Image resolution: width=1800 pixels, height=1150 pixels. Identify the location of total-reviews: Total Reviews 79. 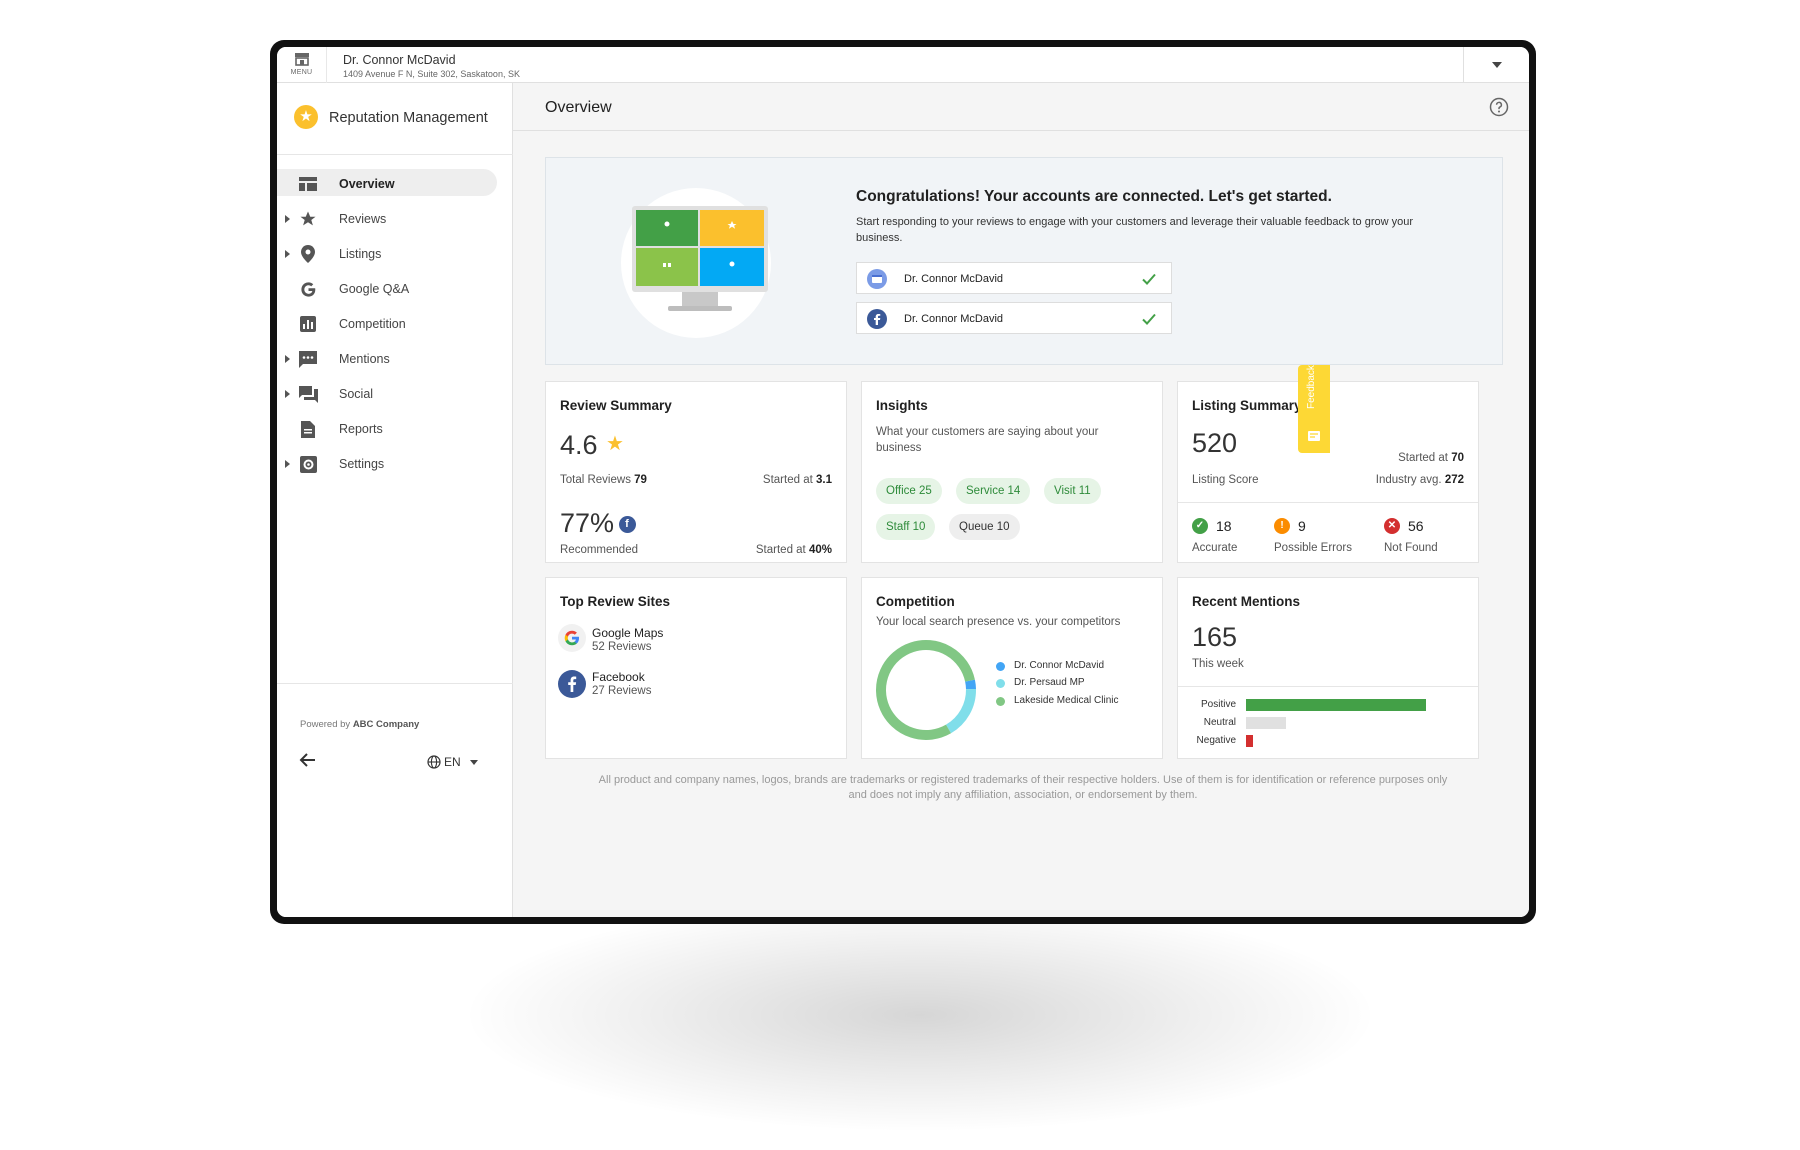
(603, 480).